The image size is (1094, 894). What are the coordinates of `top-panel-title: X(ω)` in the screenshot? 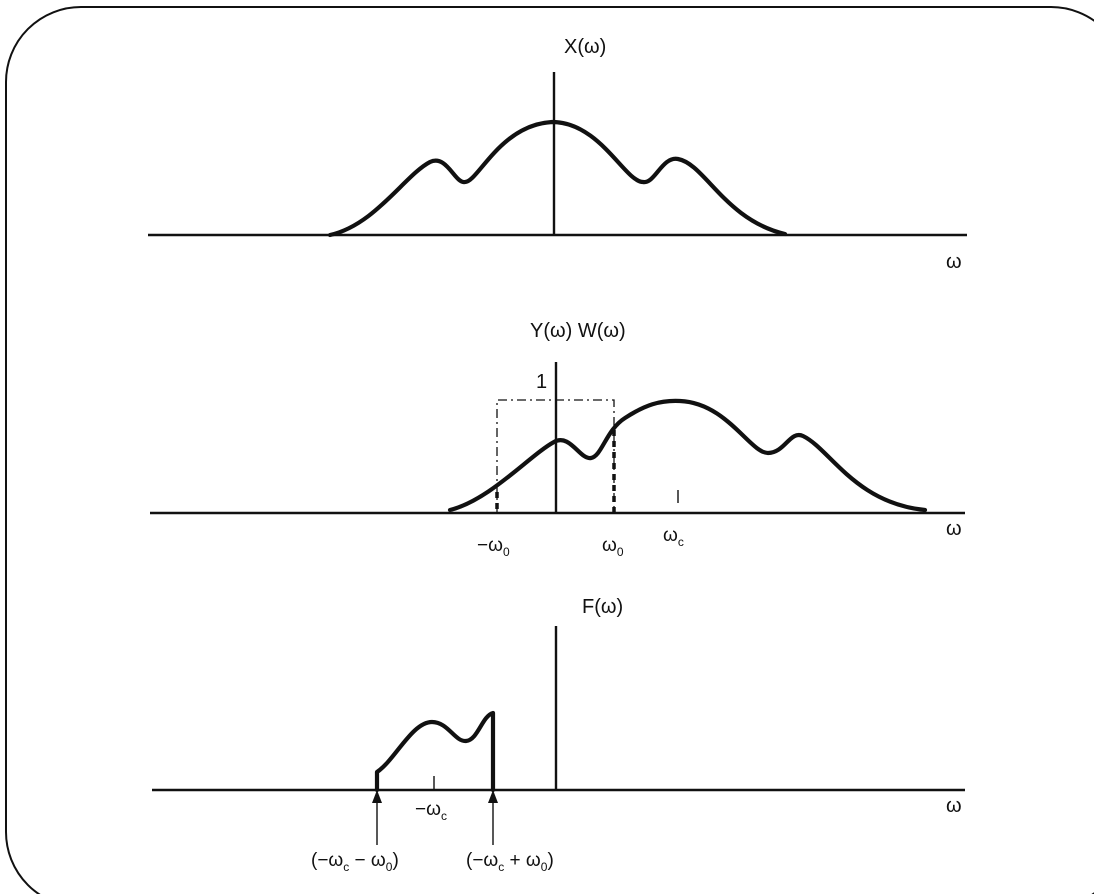 It's located at (585, 47).